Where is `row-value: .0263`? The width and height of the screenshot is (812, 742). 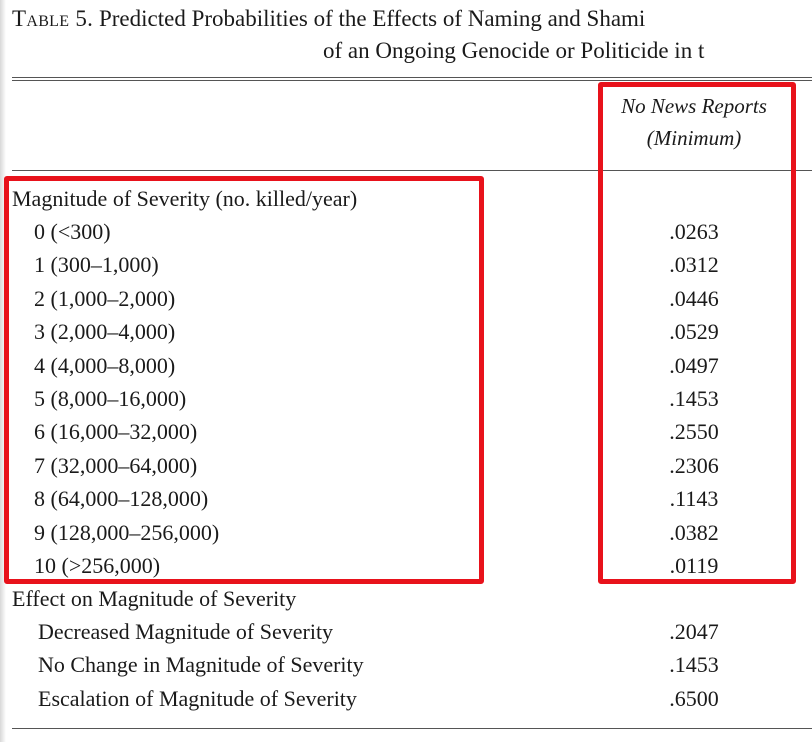 row-value: .0263 is located at coordinates (694, 231).